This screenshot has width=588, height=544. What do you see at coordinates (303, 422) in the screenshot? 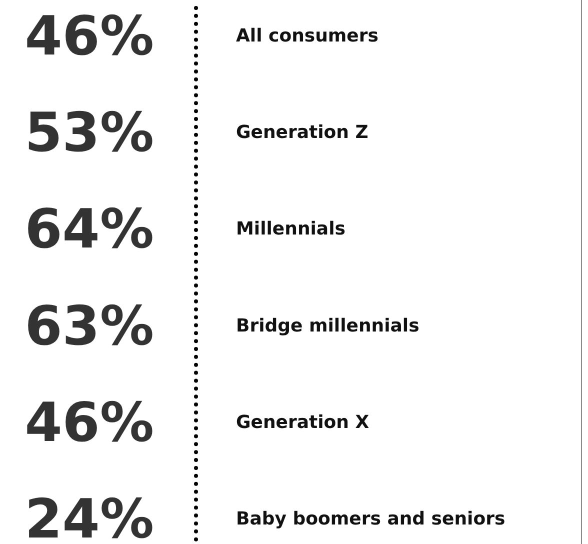
I see `category-label: Generation X` at bounding box center [303, 422].